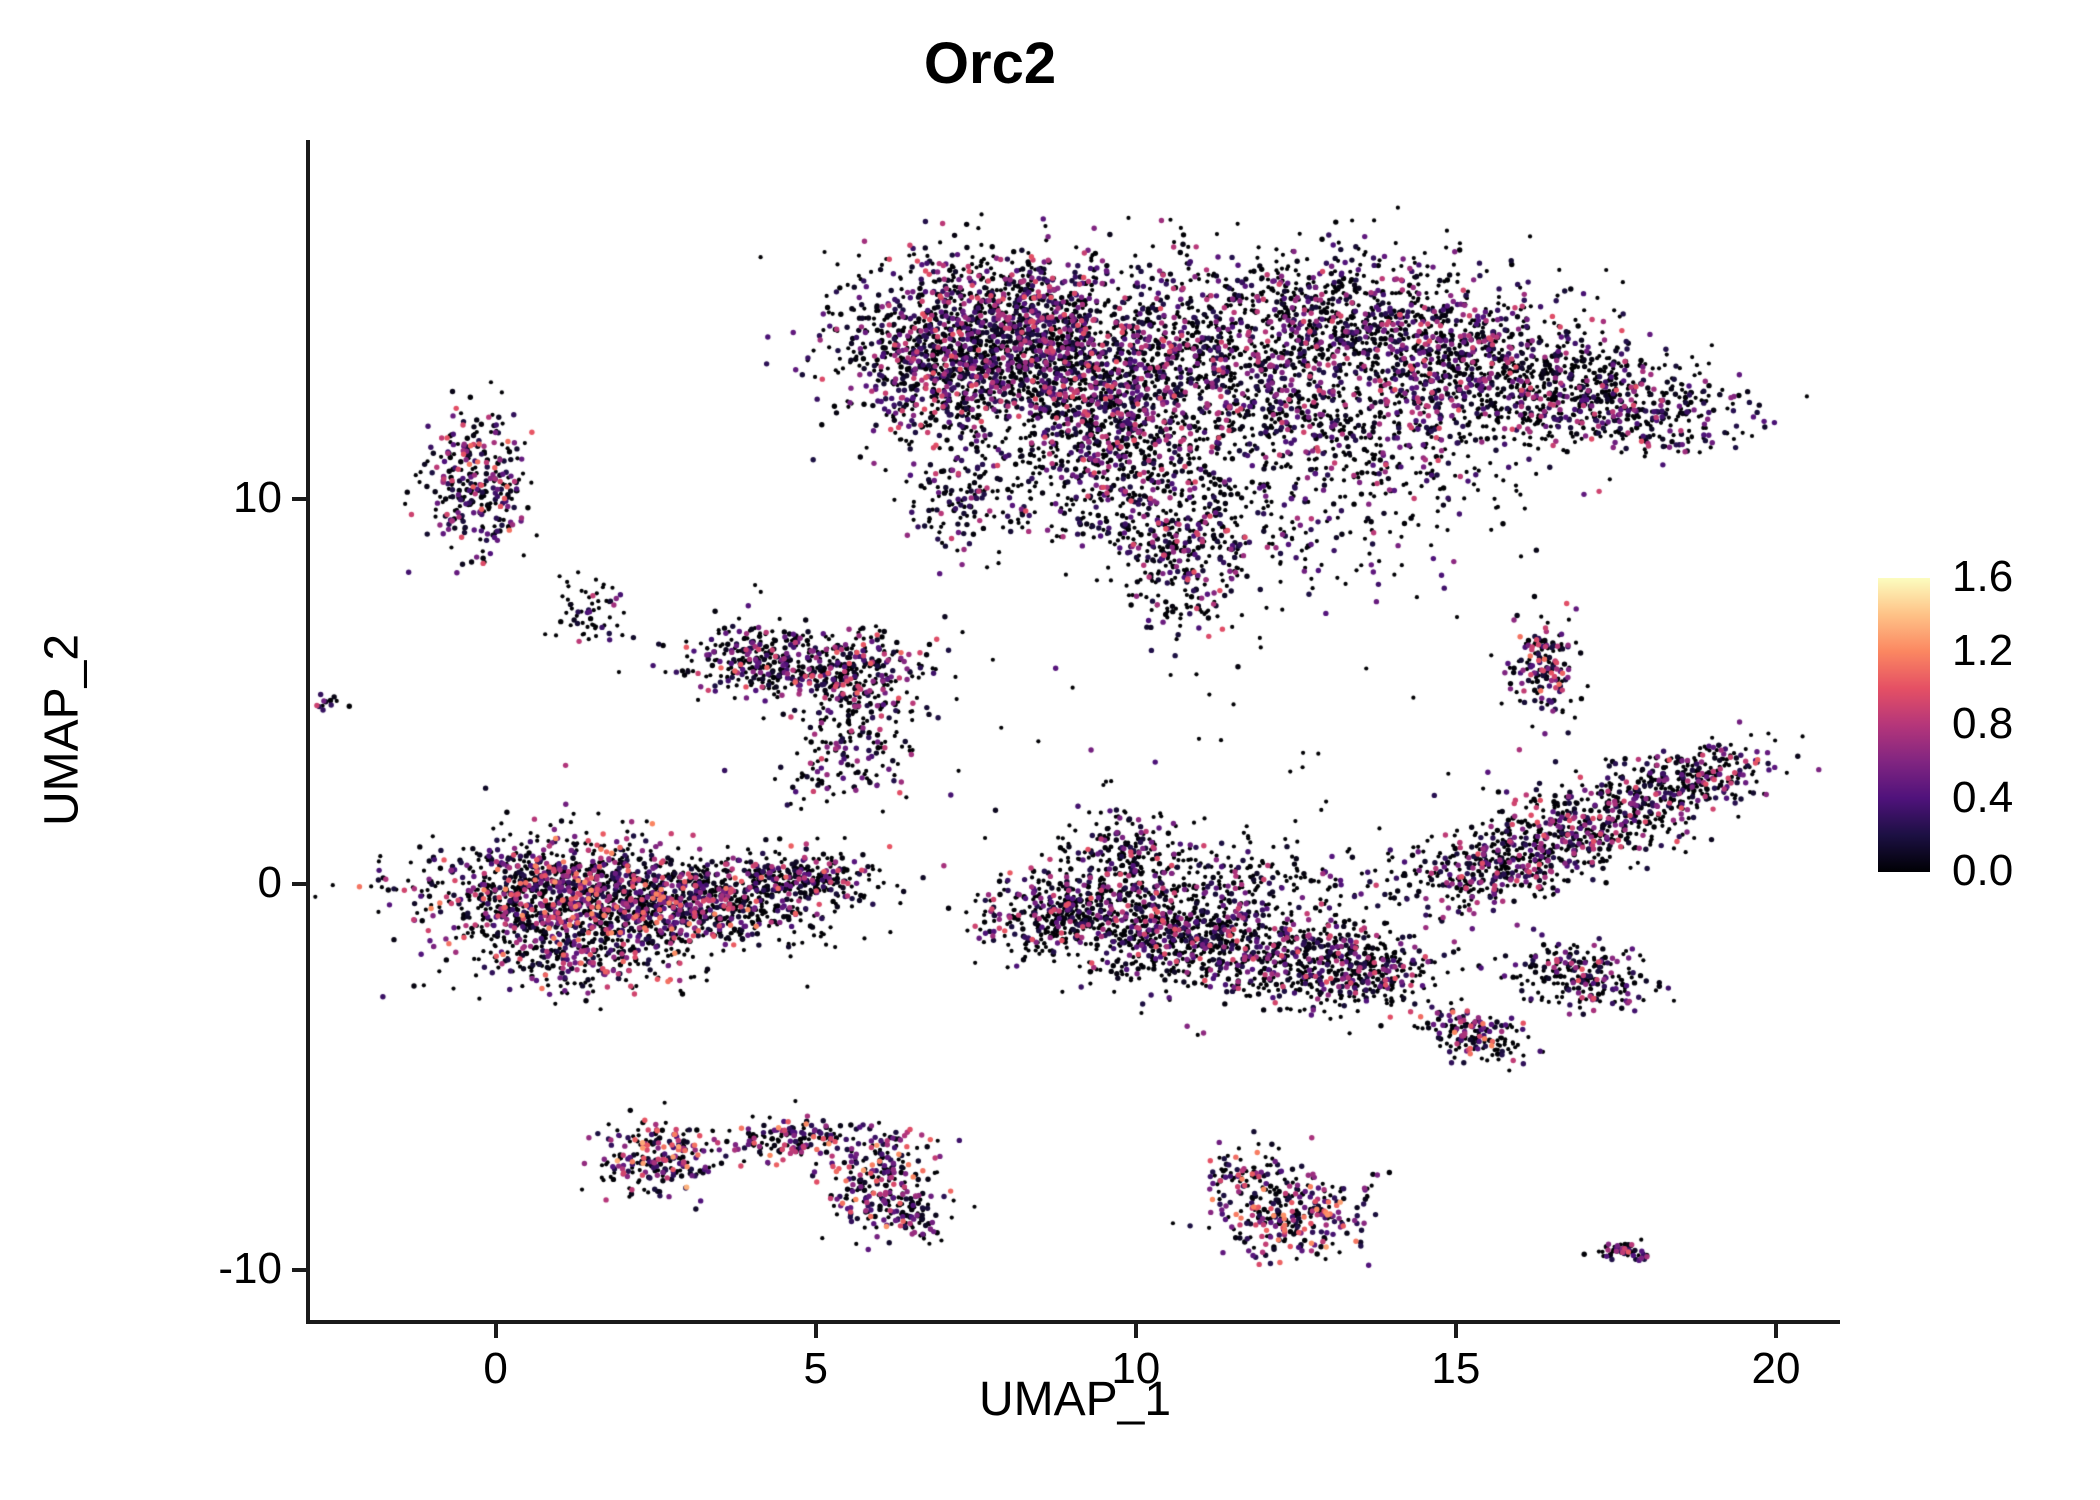 The image size is (2100, 1500). I want to click on colorbar-tick-label: 1.6, so click(1983, 576).